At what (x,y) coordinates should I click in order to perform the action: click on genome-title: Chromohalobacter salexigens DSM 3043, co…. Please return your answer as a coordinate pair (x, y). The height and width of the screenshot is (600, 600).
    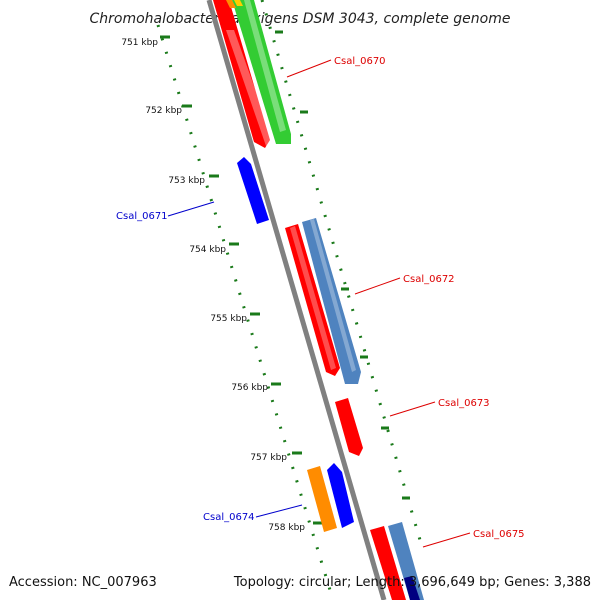
    Looking at the image, I should click on (300, 19).